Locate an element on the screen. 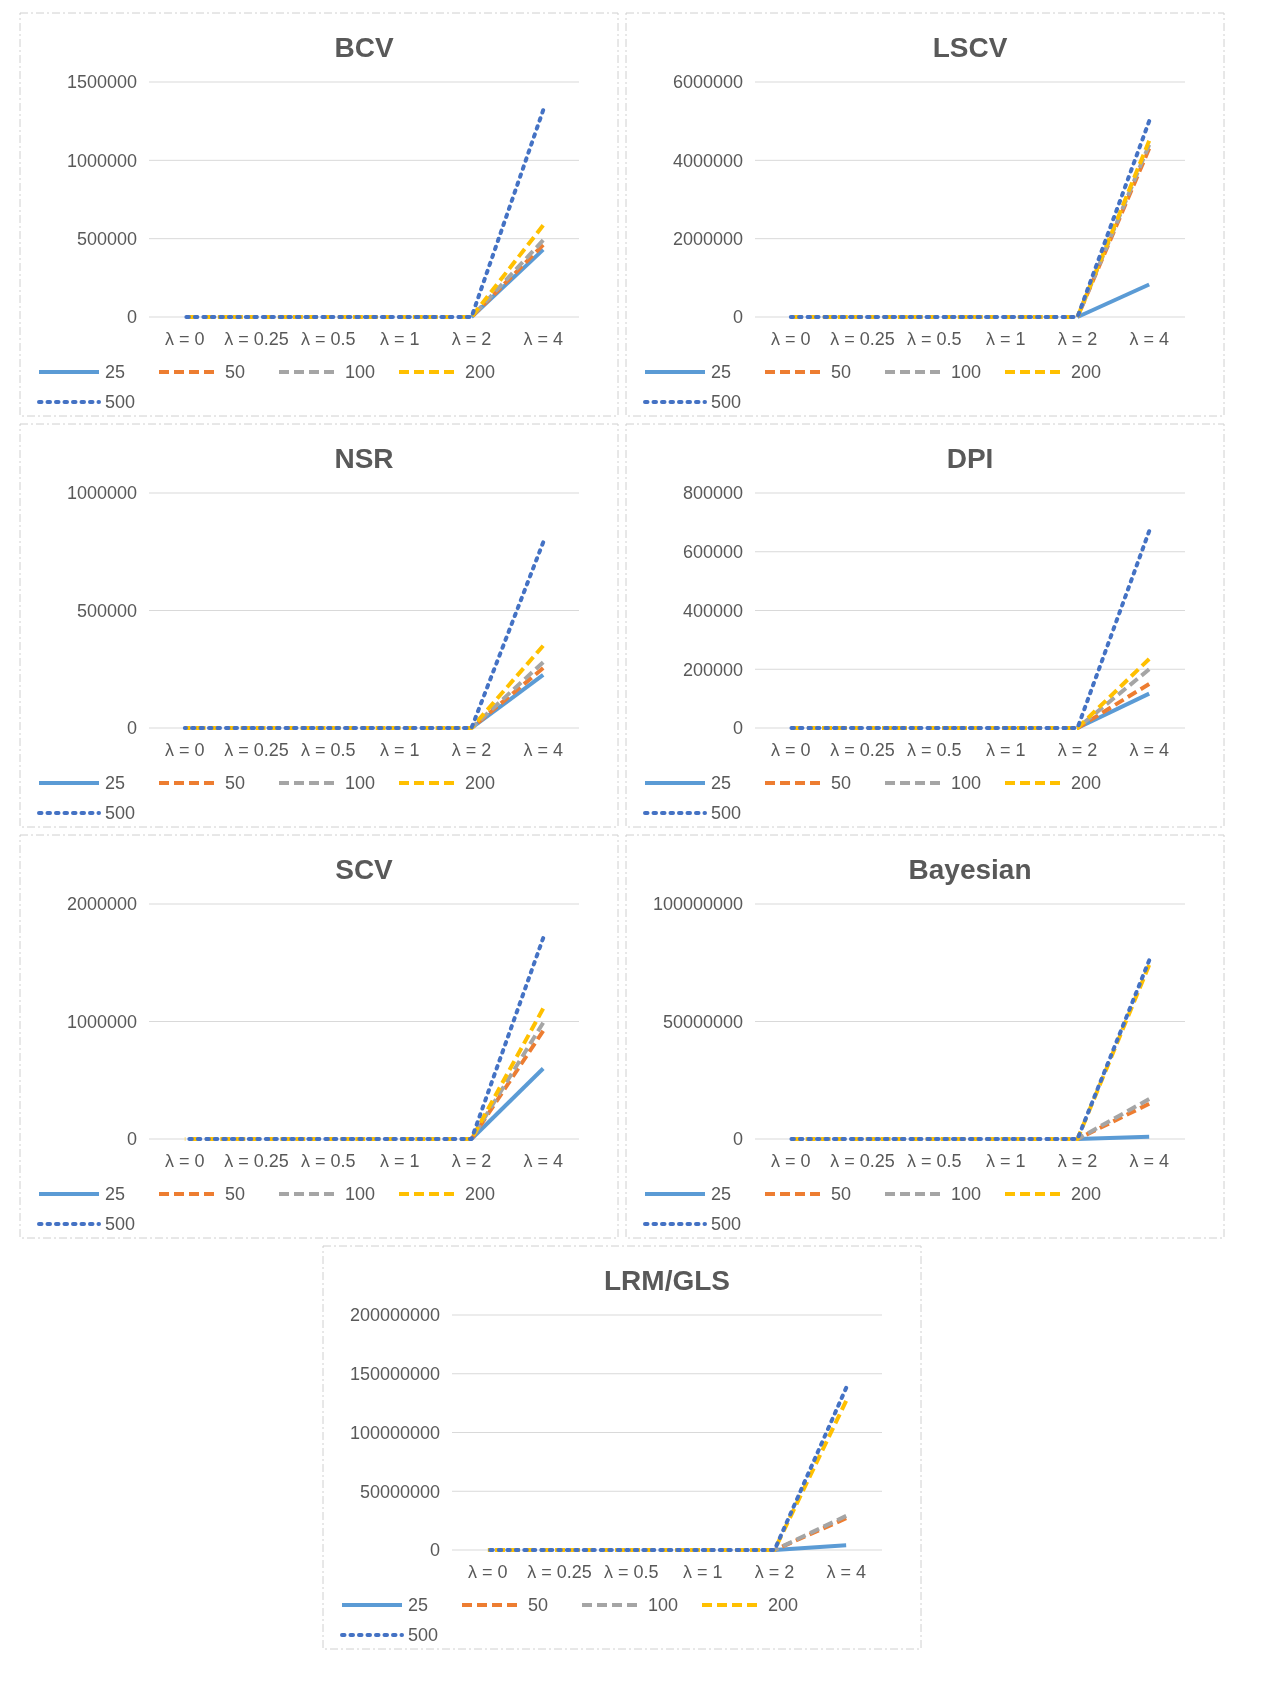  y-tick-label: 200000000 is located at coordinates (394, 1315).